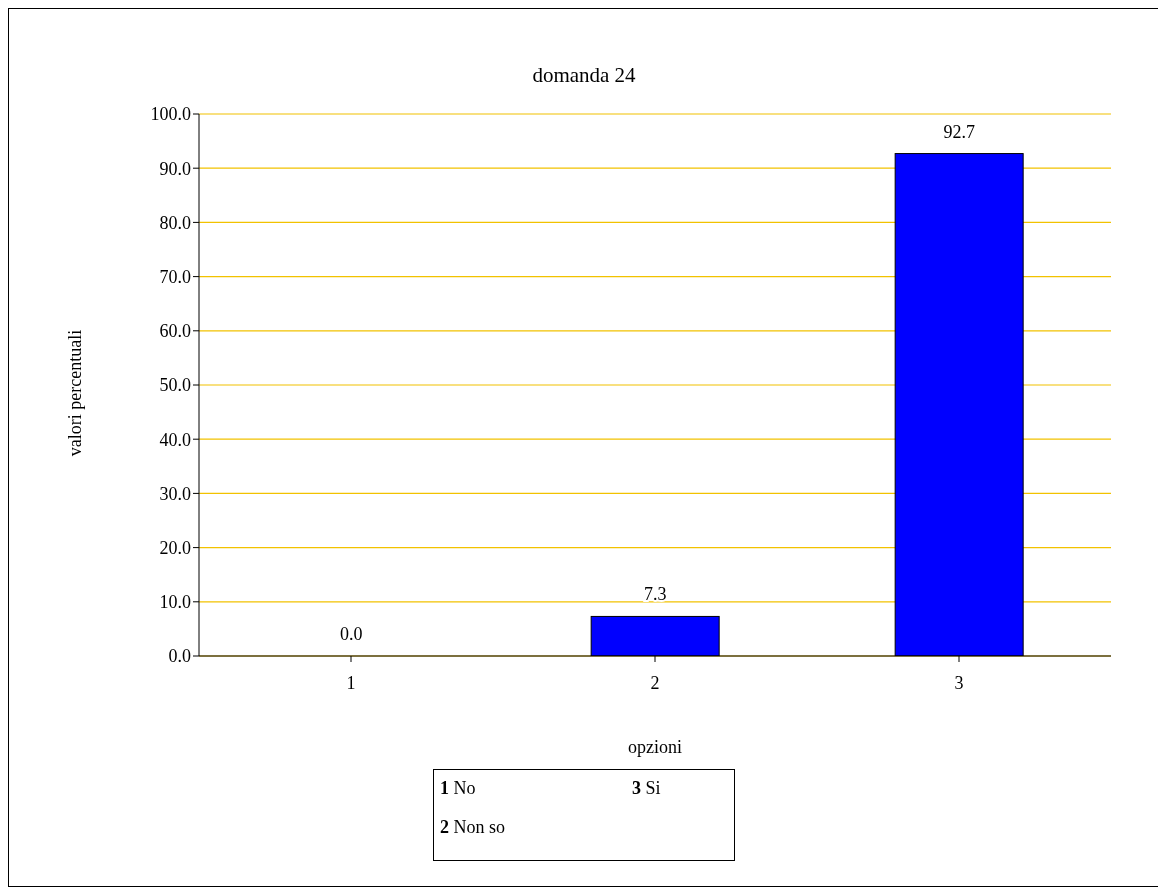  Describe the element at coordinates (351, 682) in the screenshot. I see `x-tick-label: 1` at that location.